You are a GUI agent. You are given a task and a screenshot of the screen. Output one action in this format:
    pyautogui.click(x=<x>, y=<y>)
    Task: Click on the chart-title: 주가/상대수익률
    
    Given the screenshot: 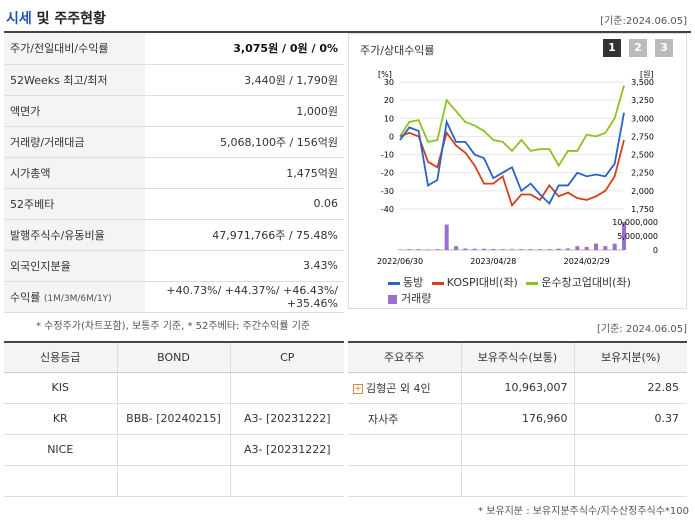 What is the action you would take?
    pyautogui.click(x=397, y=50)
    